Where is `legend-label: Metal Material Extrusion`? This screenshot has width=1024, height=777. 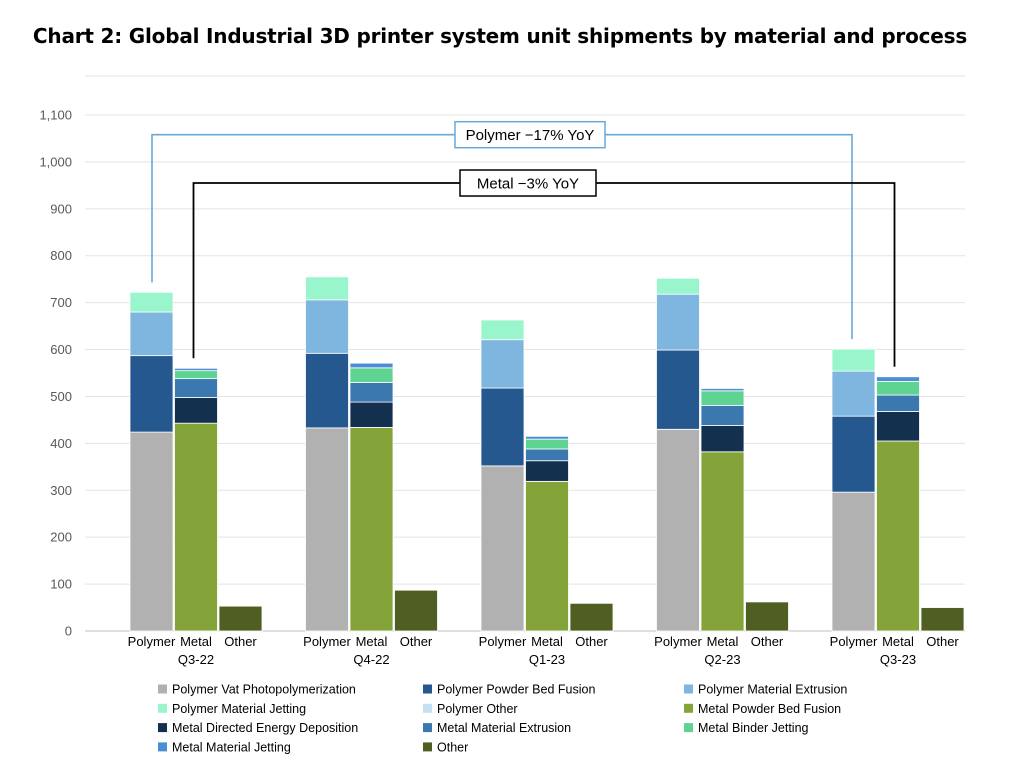
legend-label: Metal Material Extrusion is located at coordinates (504, 728).